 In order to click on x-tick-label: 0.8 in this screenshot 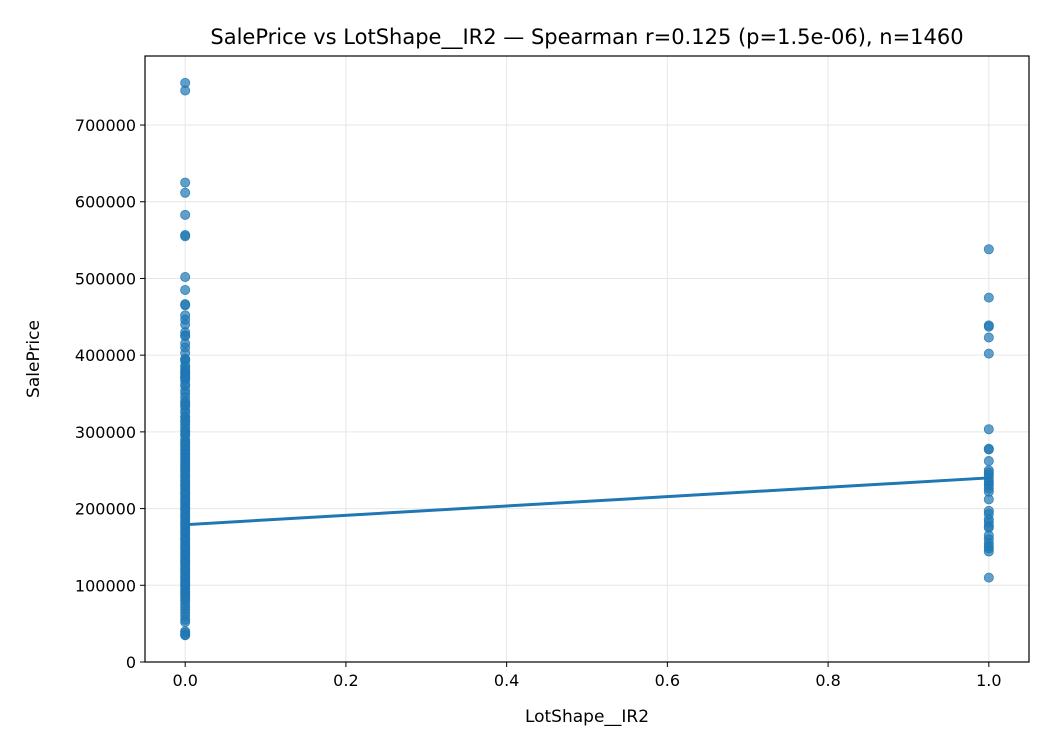, I will do `click(827, 680)`.